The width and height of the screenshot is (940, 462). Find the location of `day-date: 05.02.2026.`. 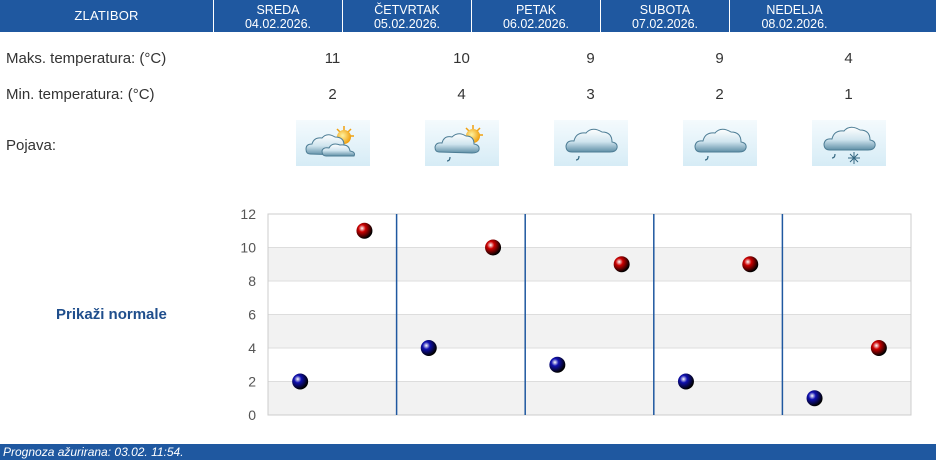

day-date: 05.02.2026. is located at coordinates (407, 24).